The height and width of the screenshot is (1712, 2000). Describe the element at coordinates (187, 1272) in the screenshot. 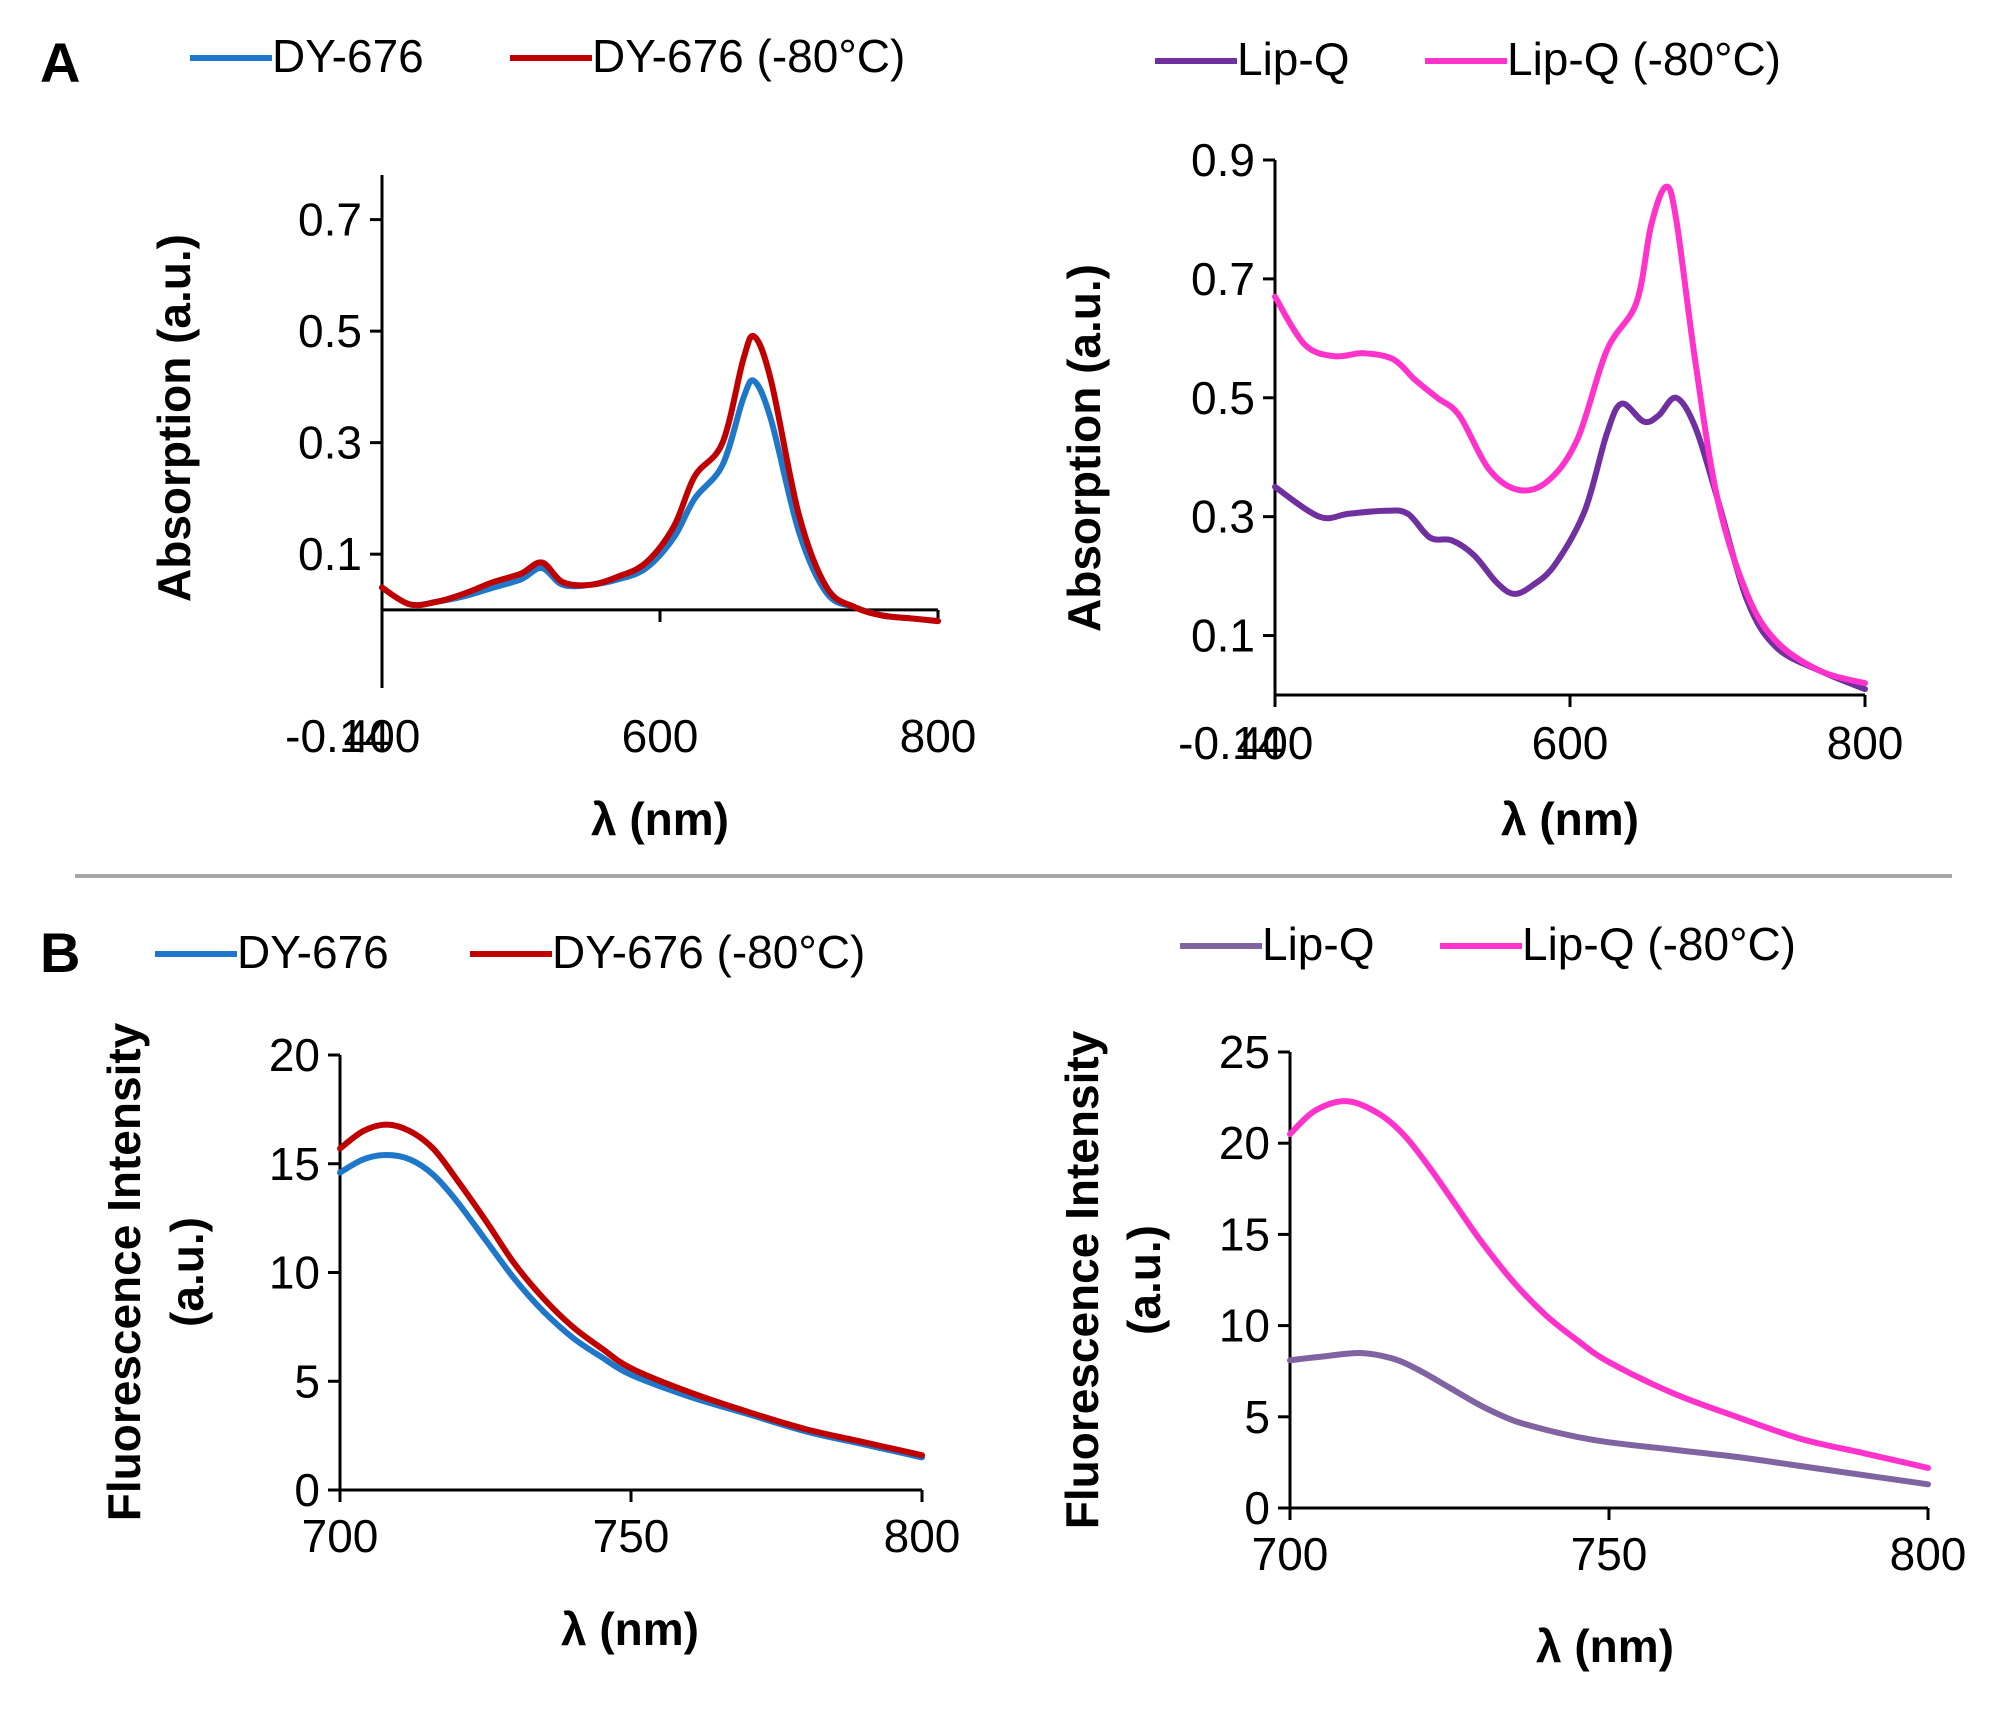

I see `y-axis-title-2-line-1: (a.u.)` at that location.